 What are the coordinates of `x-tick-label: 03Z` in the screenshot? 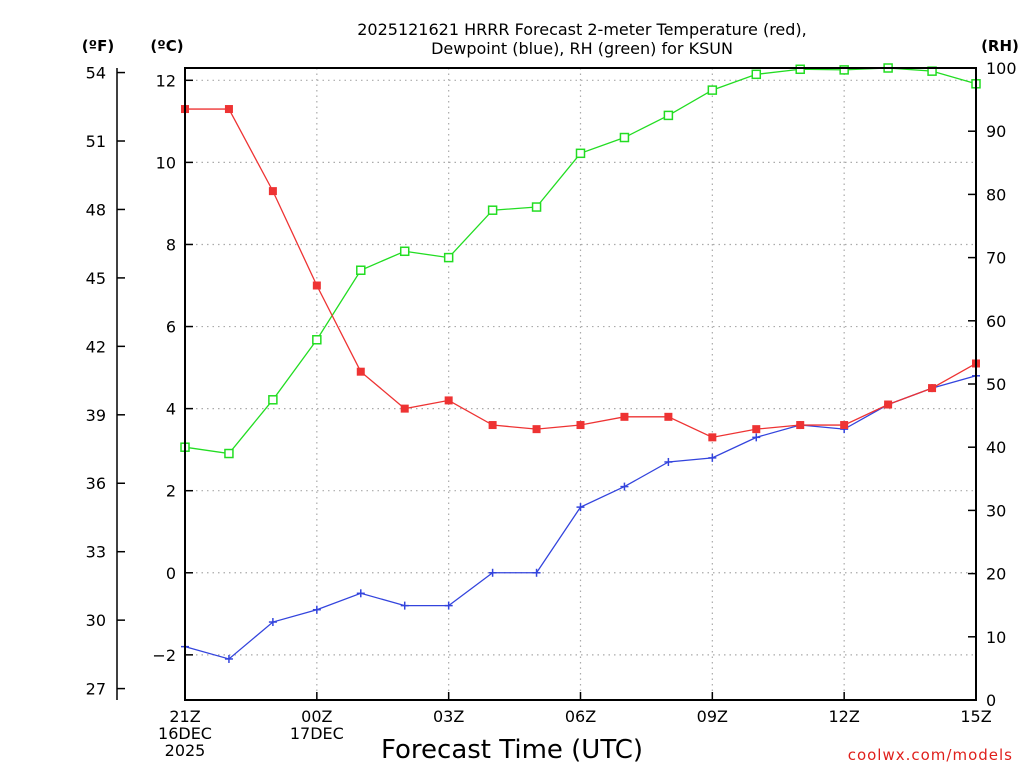 It's located at (448, 716).